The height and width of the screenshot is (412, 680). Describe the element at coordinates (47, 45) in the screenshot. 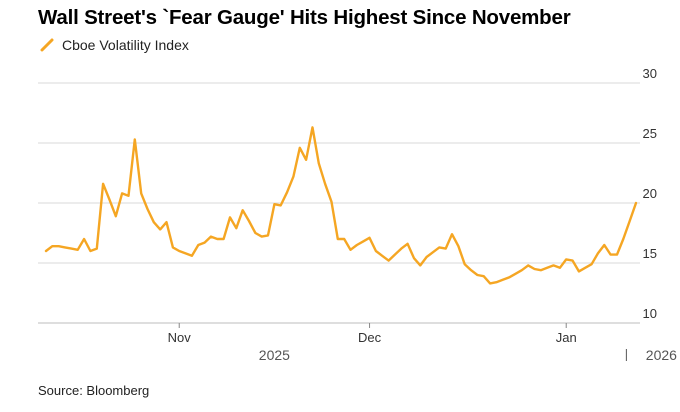

I see `legend-line-icon` at that location.